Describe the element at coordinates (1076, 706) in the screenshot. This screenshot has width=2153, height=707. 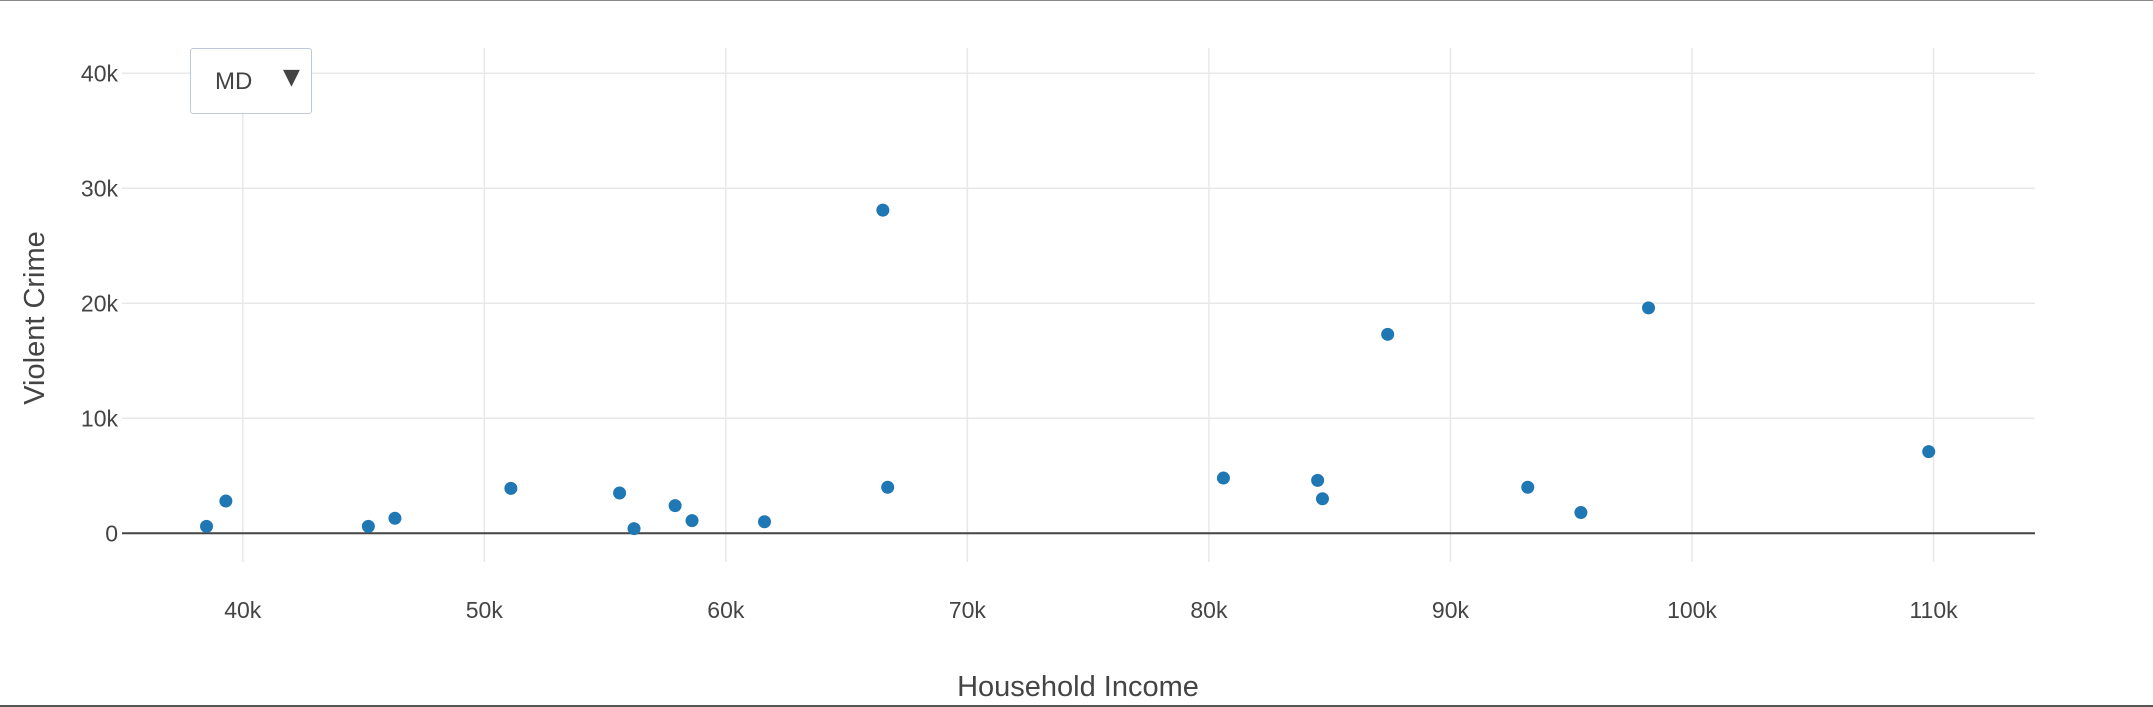
I see `bottom-border` at that location.